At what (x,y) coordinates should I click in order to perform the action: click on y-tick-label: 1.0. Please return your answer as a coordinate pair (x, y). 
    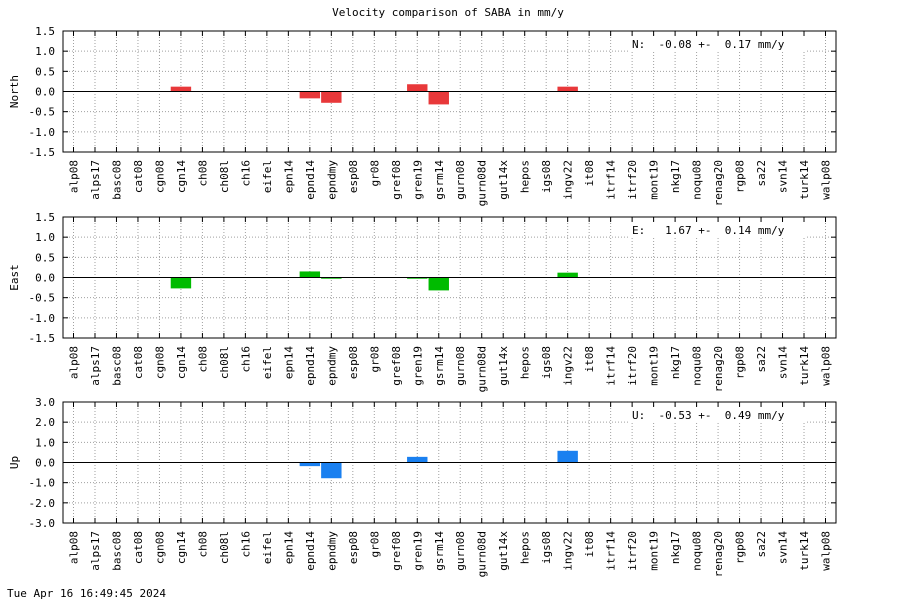
    Looking at the image, I should click on (45, 51).